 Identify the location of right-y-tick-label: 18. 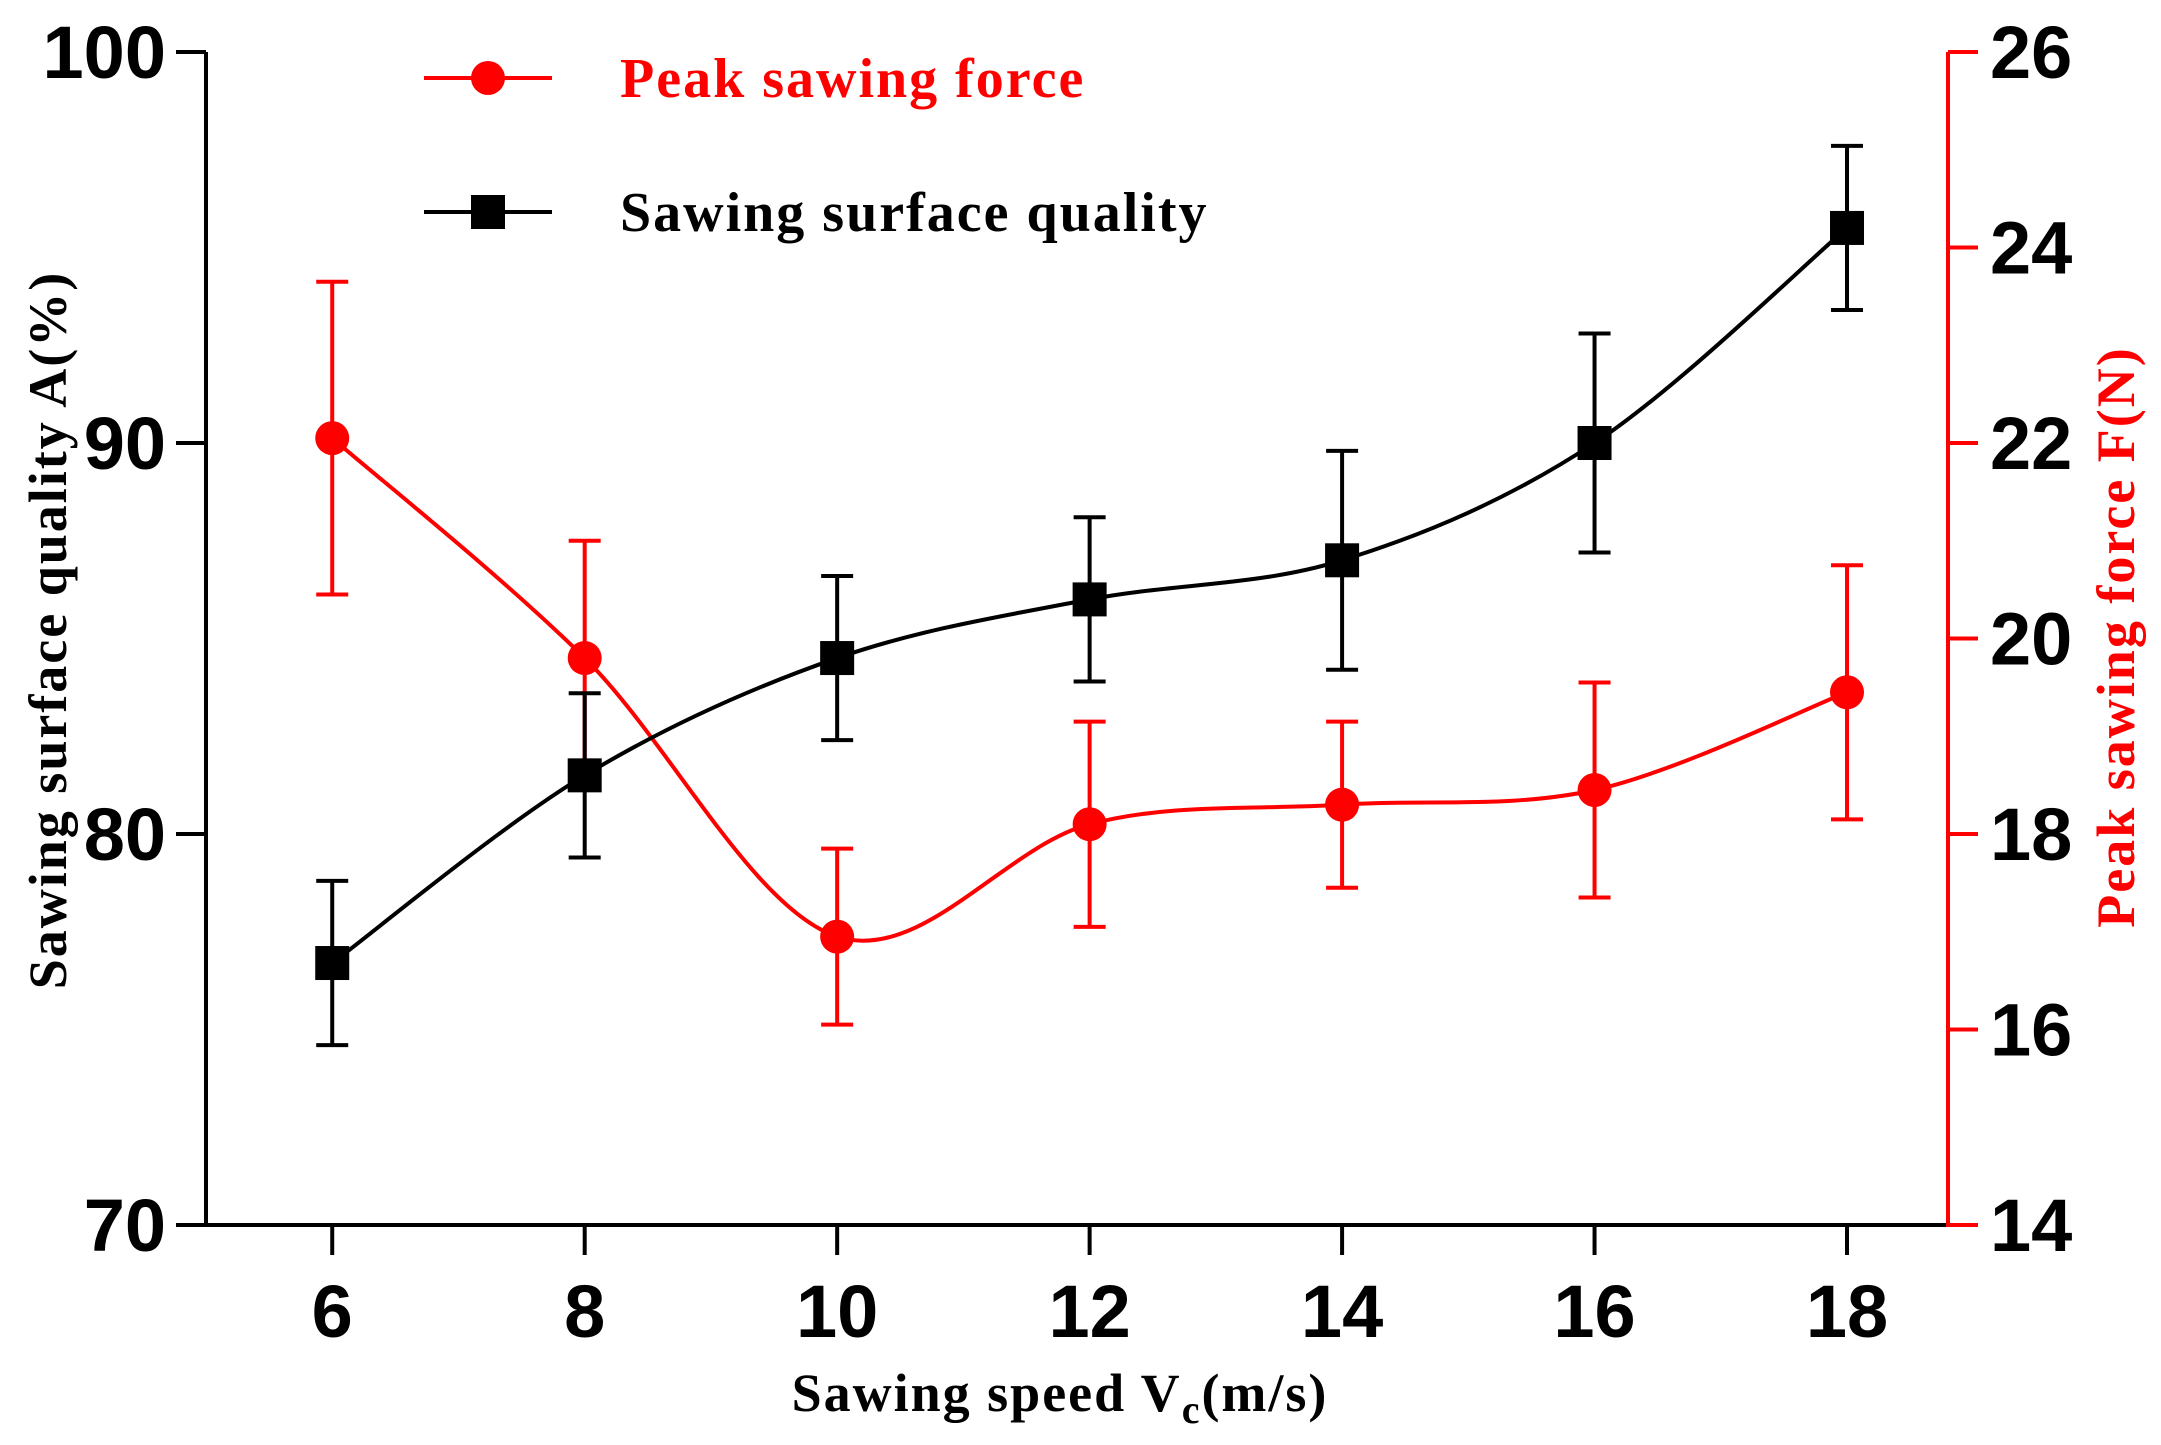
(2031, 834).